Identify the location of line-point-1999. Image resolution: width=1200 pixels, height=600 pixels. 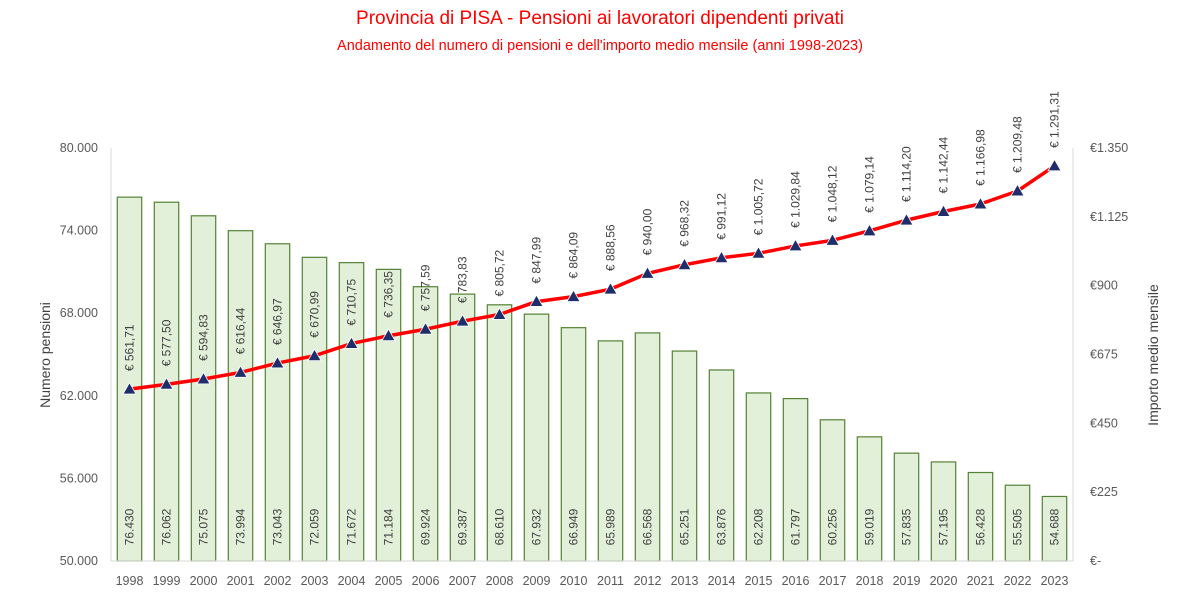
(166, 383).